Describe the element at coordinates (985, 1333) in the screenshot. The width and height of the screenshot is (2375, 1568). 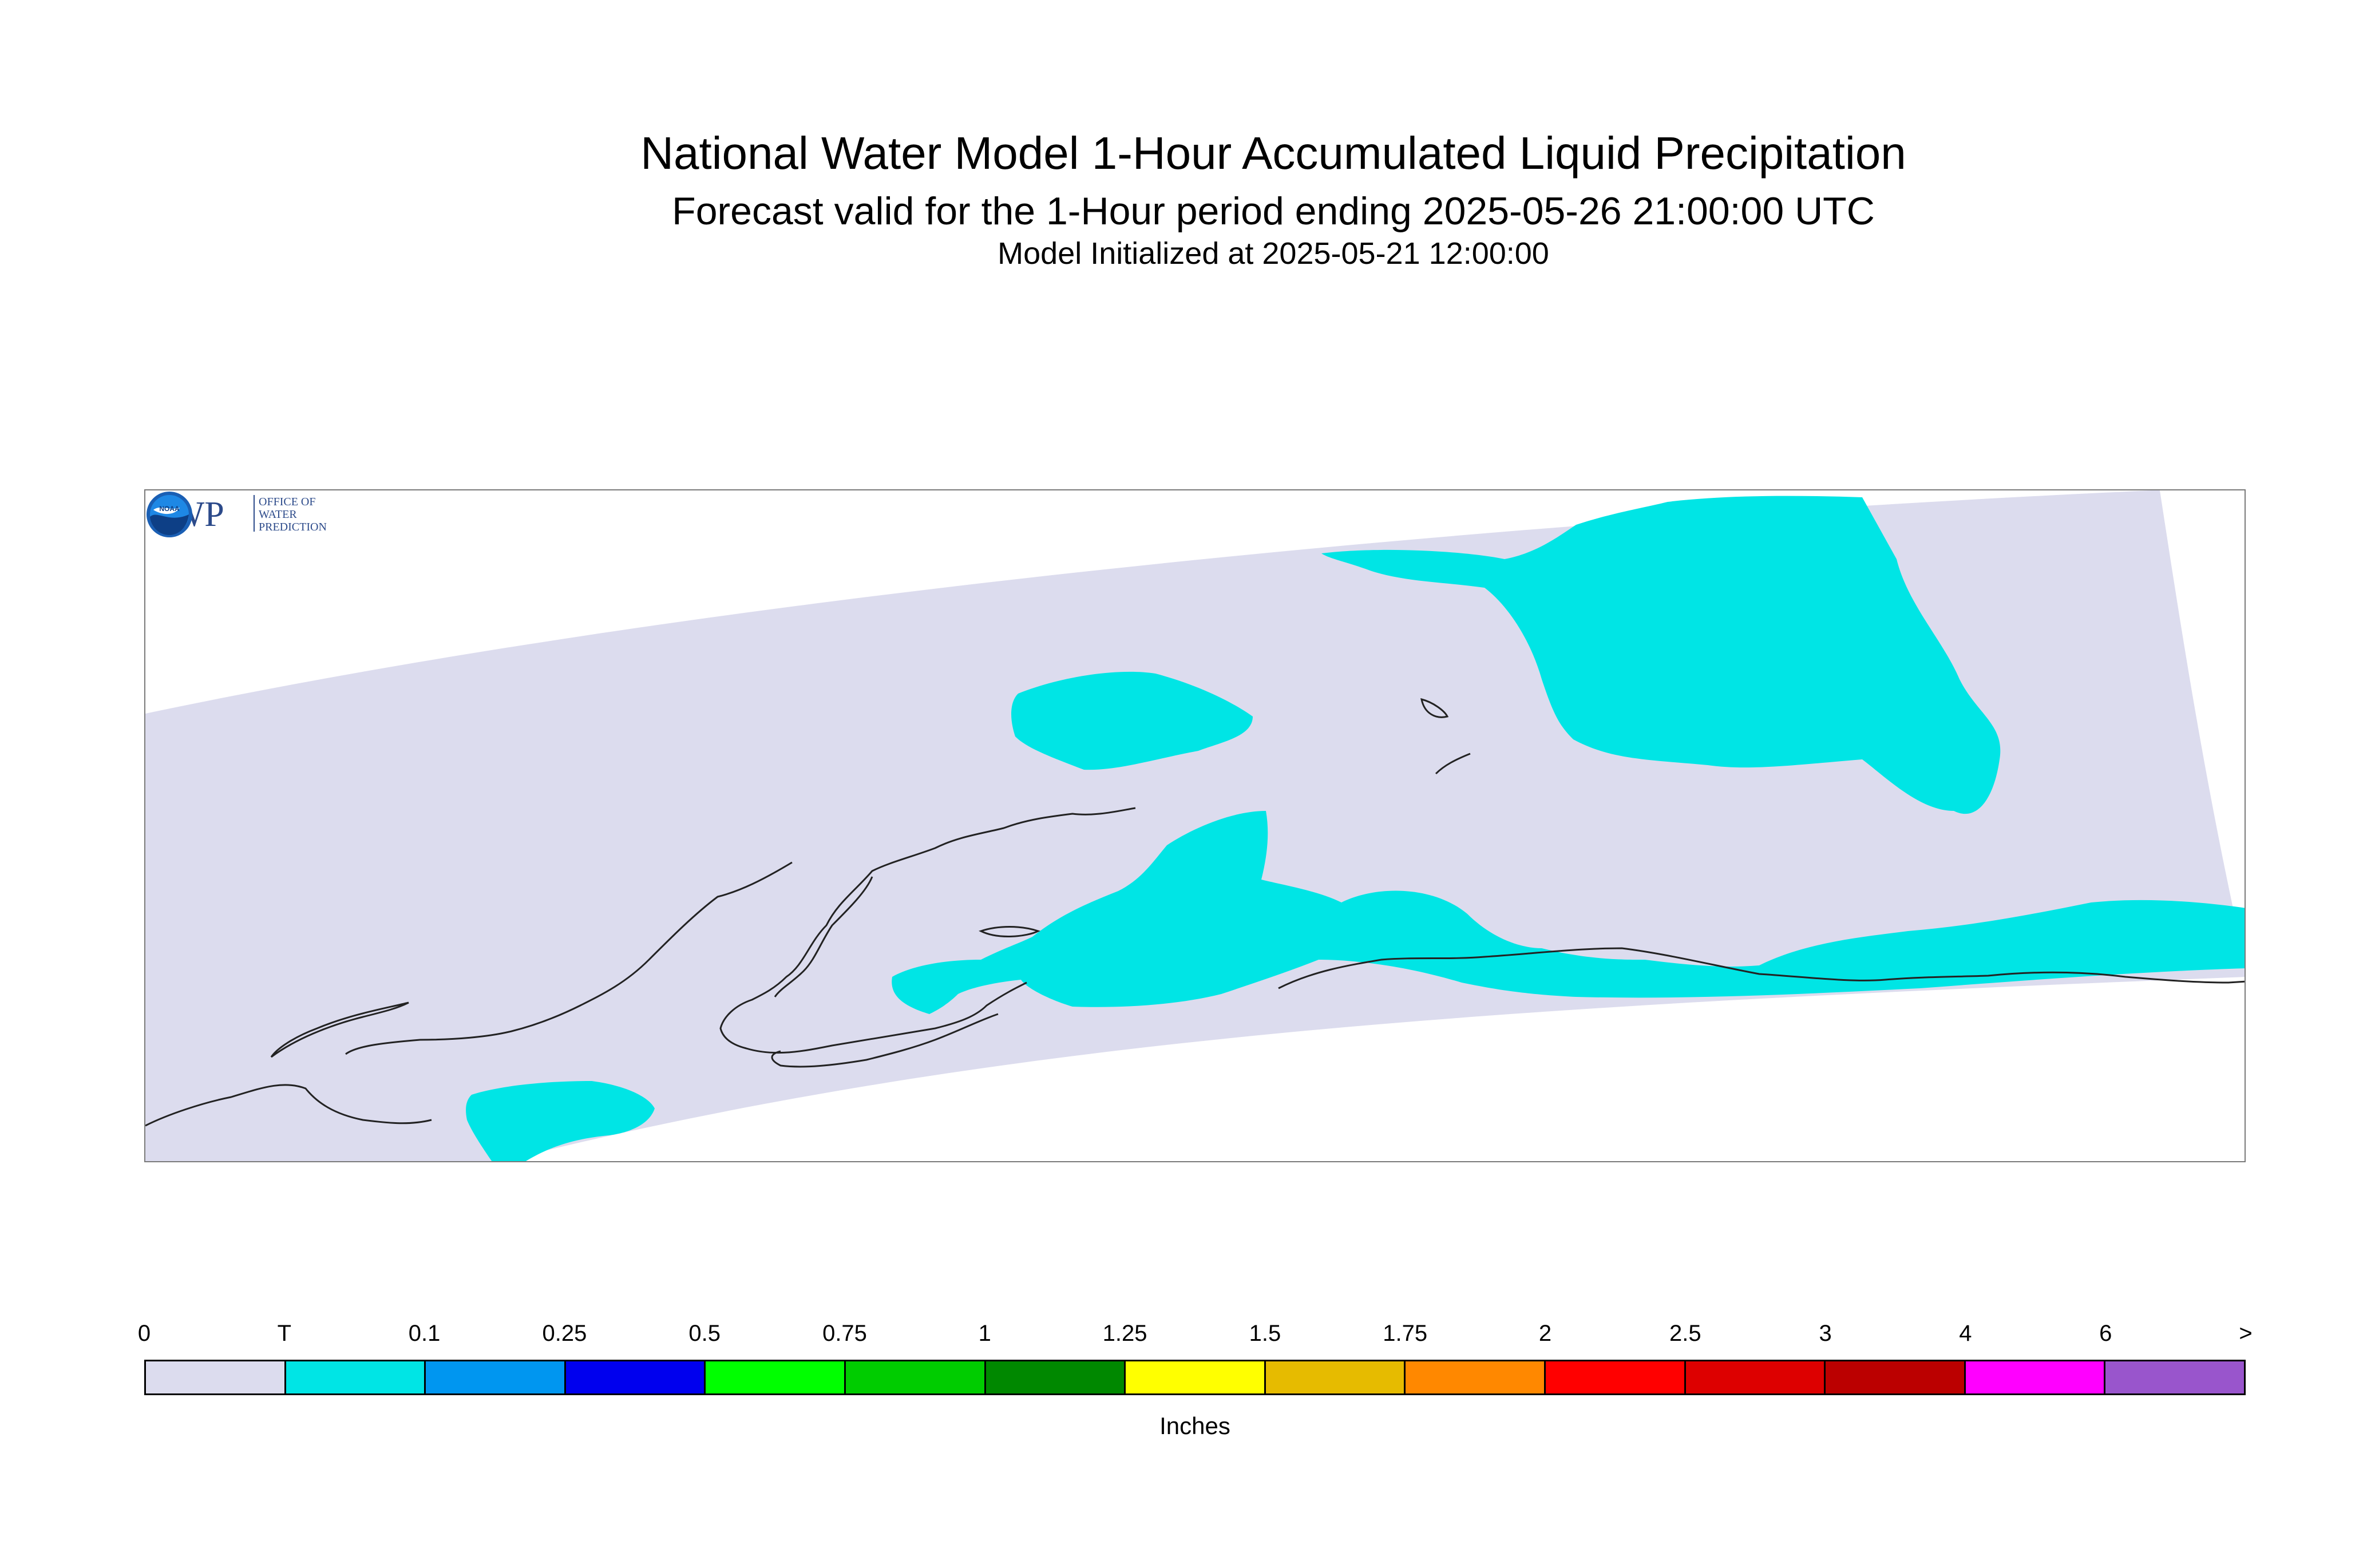
I see `legend-tick-label: 1` at that location.